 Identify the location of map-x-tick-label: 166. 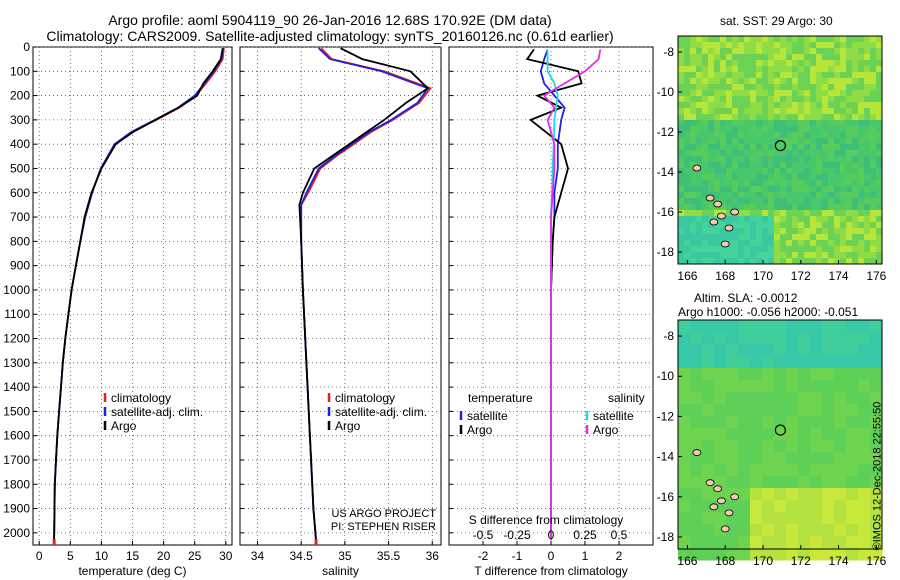
(687, 561).